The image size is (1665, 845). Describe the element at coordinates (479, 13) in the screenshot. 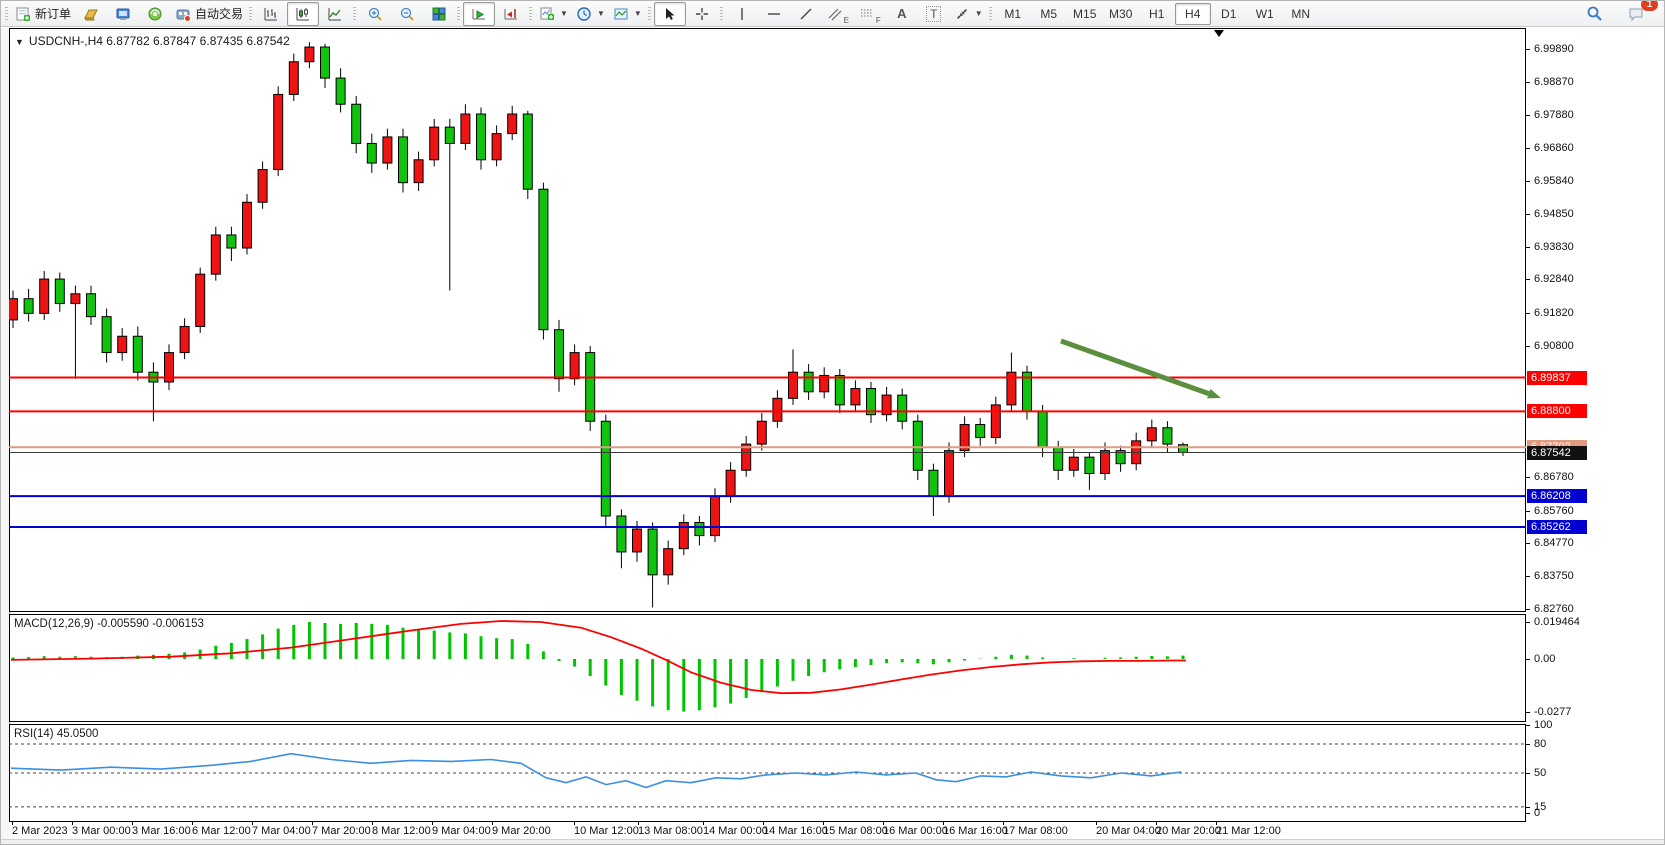

I see `auto-scroll-button` at that location.